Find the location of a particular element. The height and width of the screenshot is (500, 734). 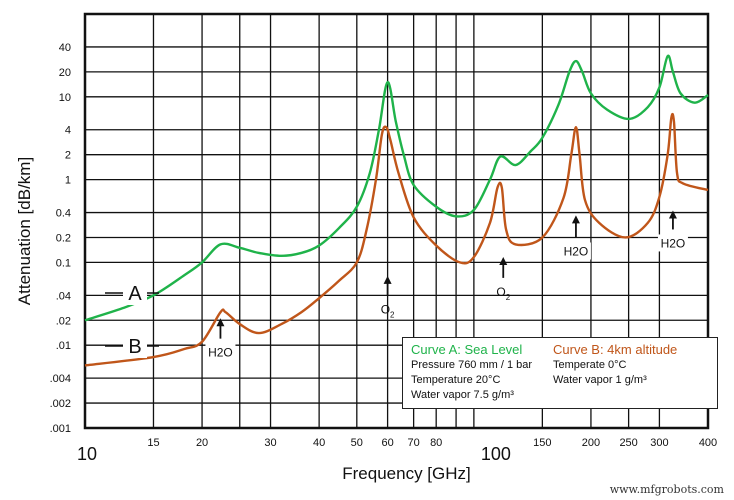

legend-b-line: Temperate 0°C is located at coordinates (590, 365).